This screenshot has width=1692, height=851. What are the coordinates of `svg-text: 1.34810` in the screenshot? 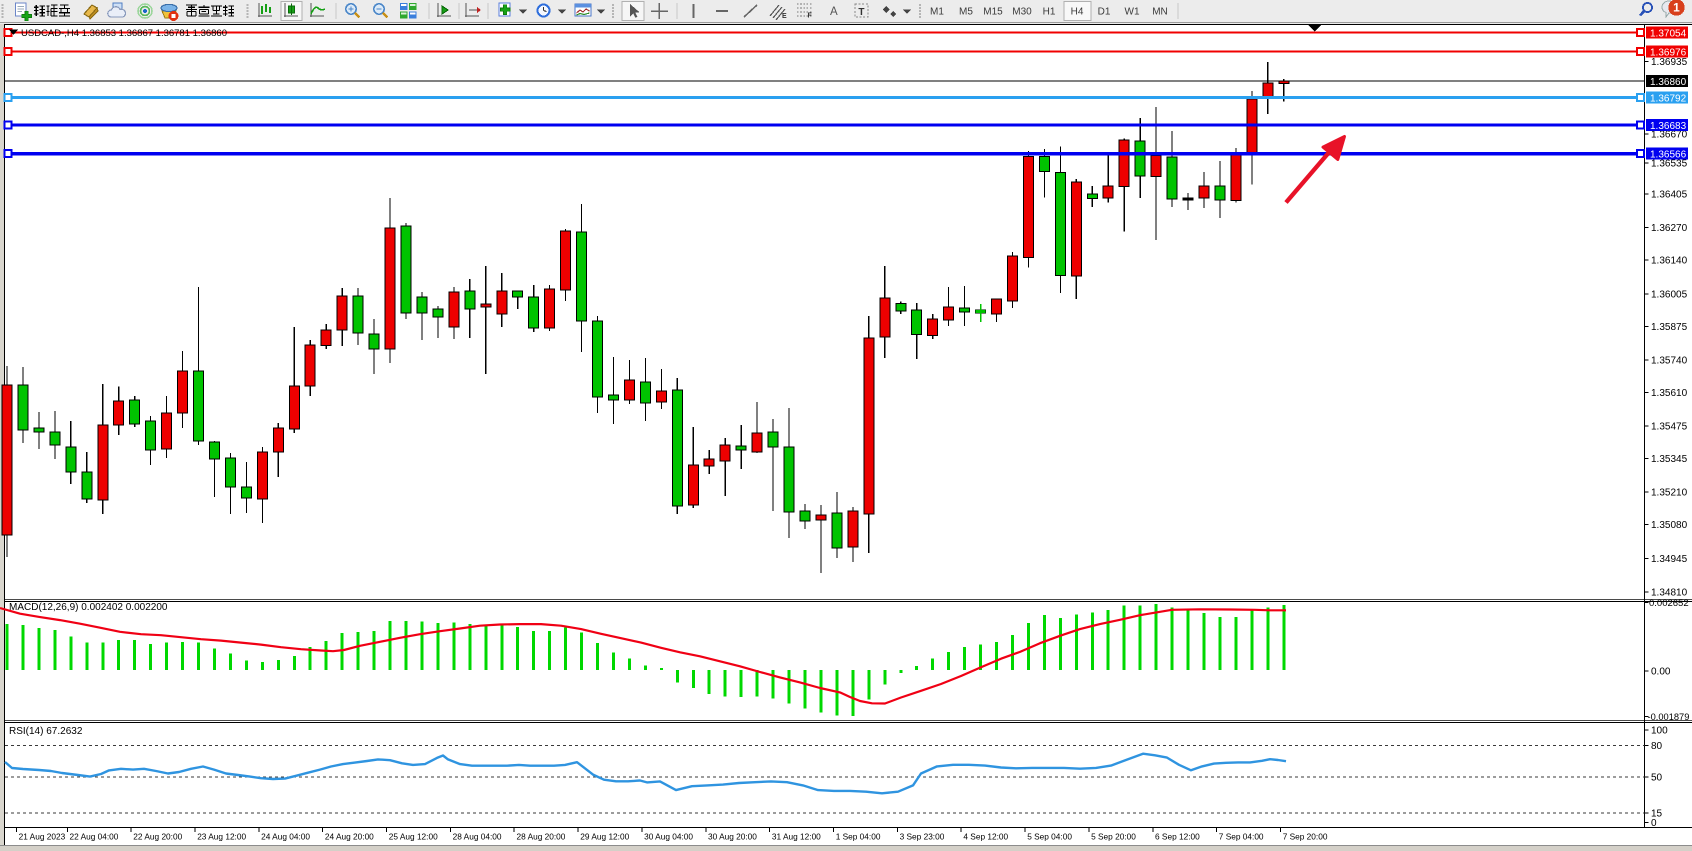 It's located at (1669, 593).